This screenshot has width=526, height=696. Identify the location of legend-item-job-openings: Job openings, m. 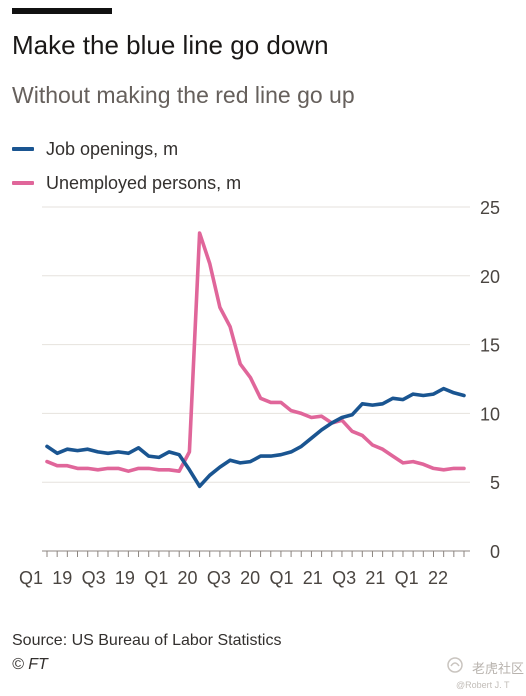
(126, 149).